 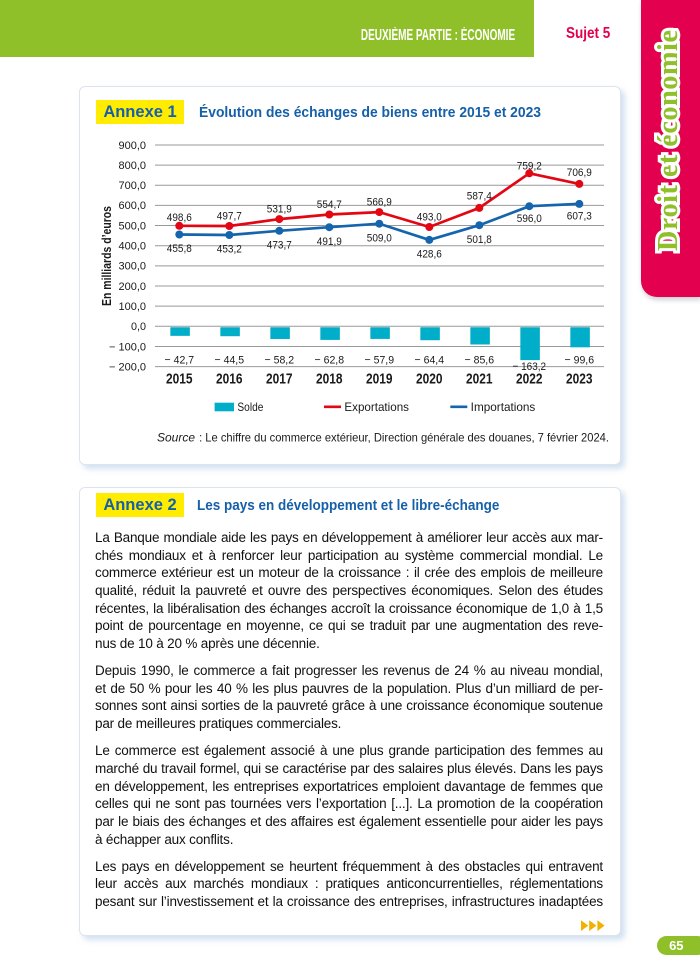 I want to click on svg-text: 531,9, so click(x=279, y=210).